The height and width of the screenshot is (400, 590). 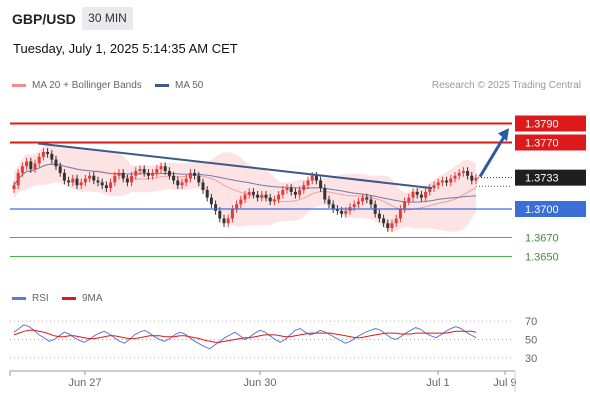 What do you see at coordinates (19, 298) in the screenshot?
I see `rsi-swatch` at bounding box center [19, 298].